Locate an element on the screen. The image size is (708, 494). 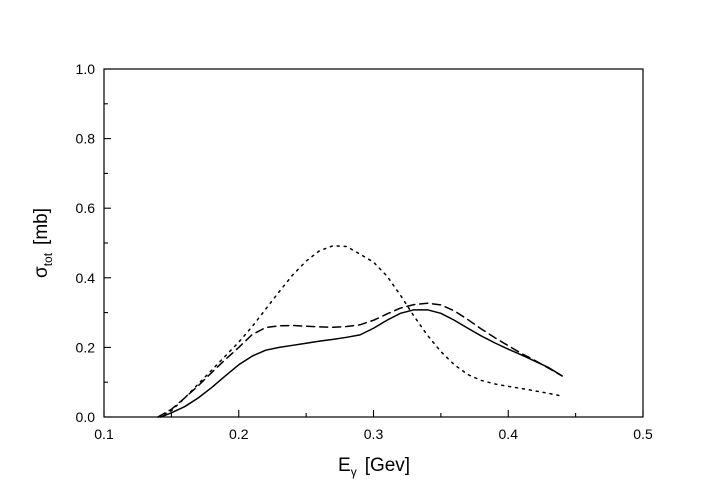
y-tick-label: 0.0 is located at coordinates (86, 417).